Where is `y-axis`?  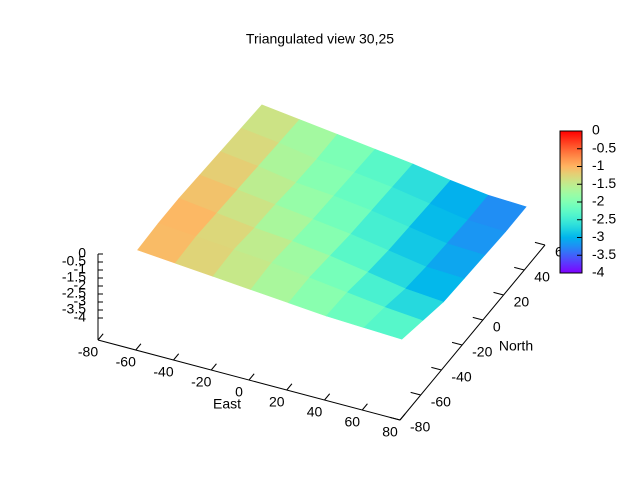
y-axis is located at coordinates (472, 332).